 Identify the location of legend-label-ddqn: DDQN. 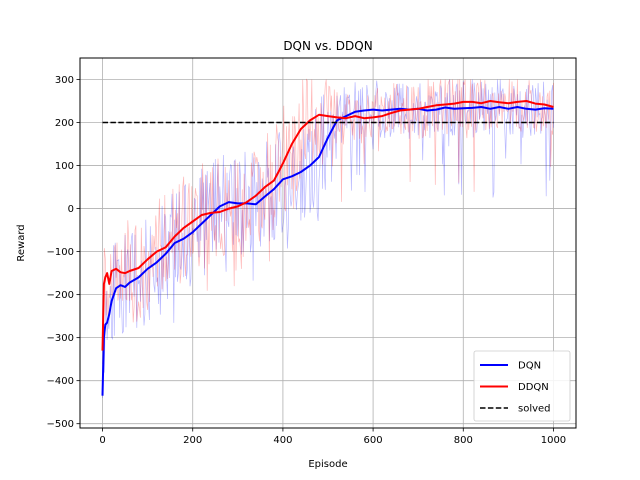
(533, 387).